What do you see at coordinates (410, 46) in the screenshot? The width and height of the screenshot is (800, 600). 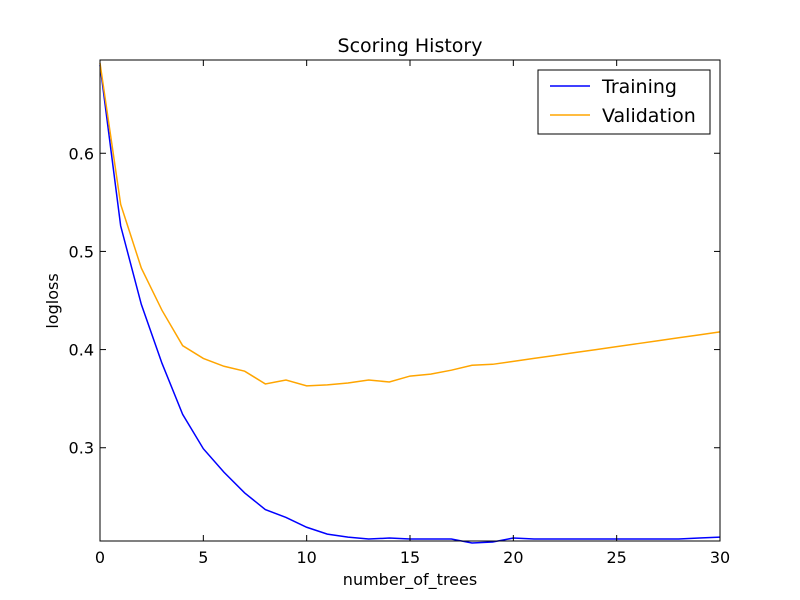 I see `chart-title: Scoring History` at bounding box center [410, 46].